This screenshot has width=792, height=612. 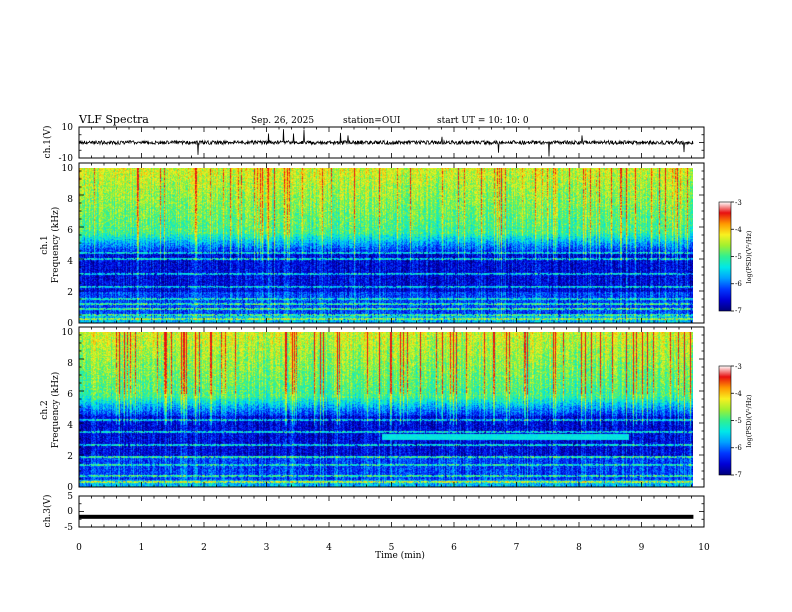 I want to click on ch2-spec-ylabel-channel: ch.2, so click(x=45, y=409).